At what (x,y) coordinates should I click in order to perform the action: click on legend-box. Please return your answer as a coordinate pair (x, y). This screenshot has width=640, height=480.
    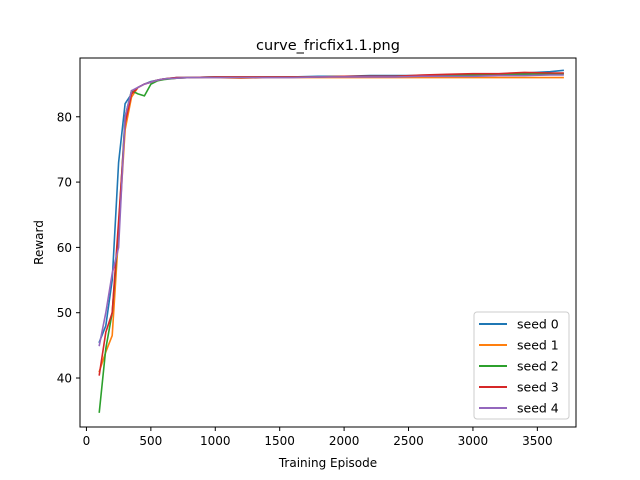
    Looking at the image, I should click on (521, 365).